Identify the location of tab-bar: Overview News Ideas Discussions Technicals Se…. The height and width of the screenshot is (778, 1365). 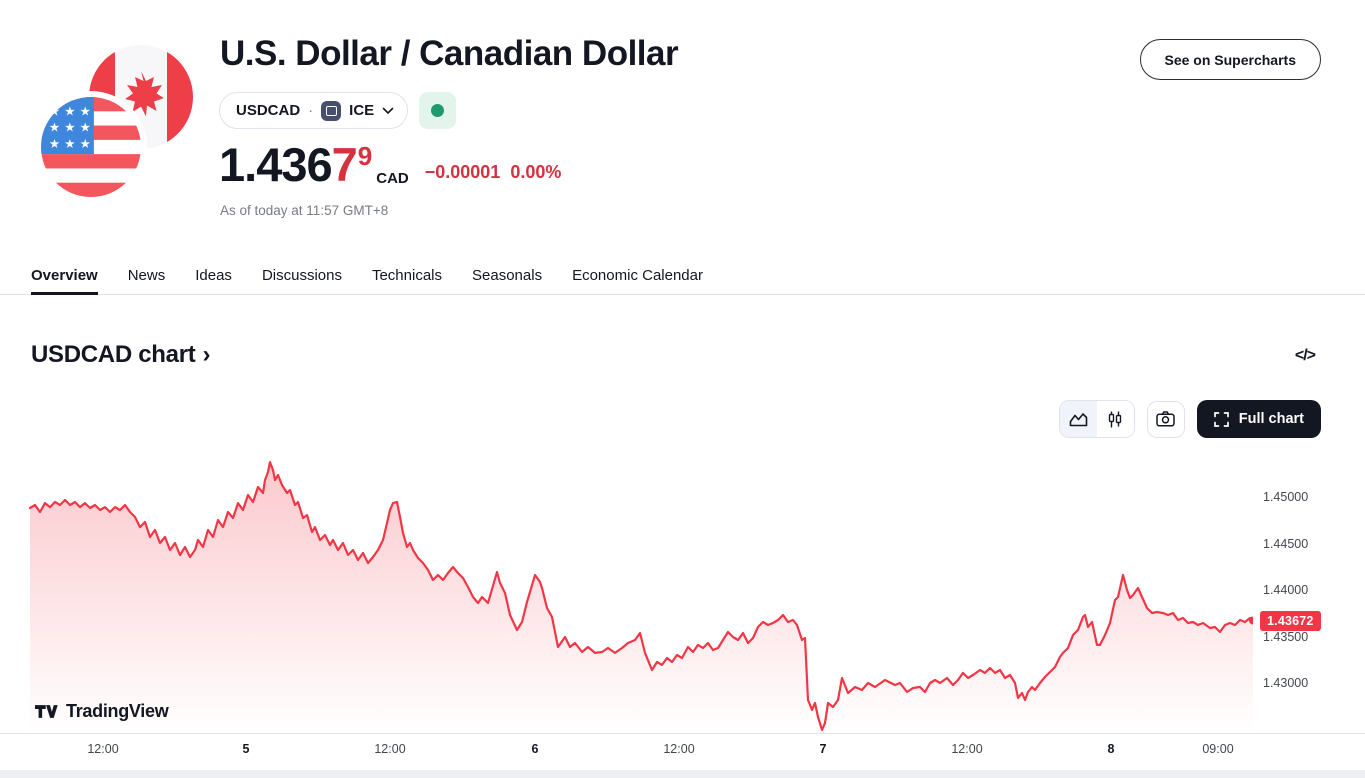
(682, 275).